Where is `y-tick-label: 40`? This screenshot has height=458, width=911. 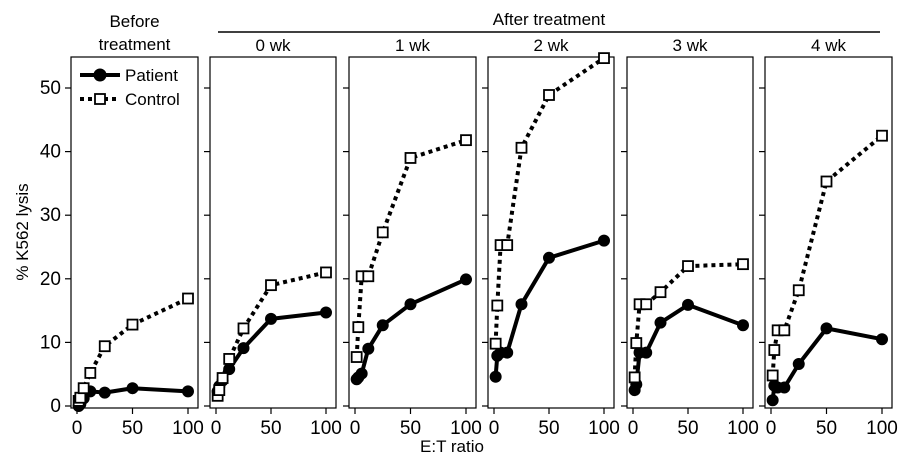
y-tick-label: 40 is located at coordinates (50, 152).